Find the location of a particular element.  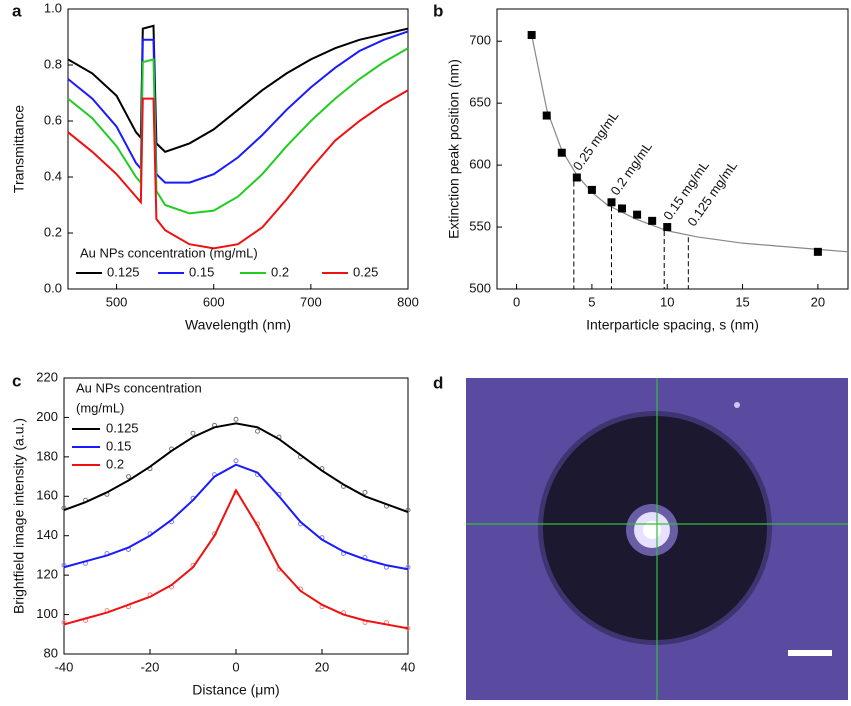

legend-label: 0.25 is located at coordinates (365, 271).